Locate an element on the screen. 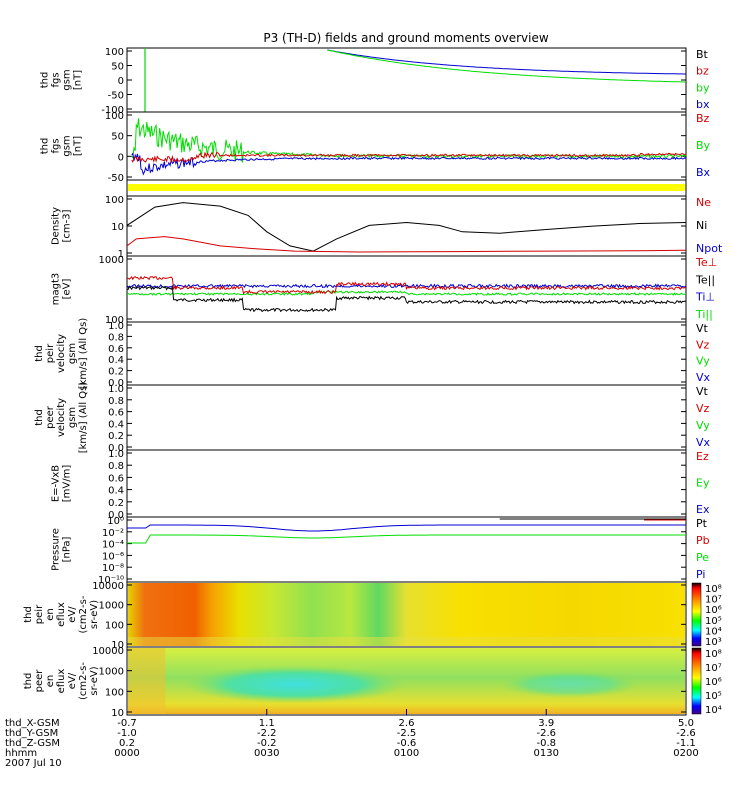 The width and height of the screenshot is (750, 800). x-row-value: -1.1 is located at coordinates (686, 743).